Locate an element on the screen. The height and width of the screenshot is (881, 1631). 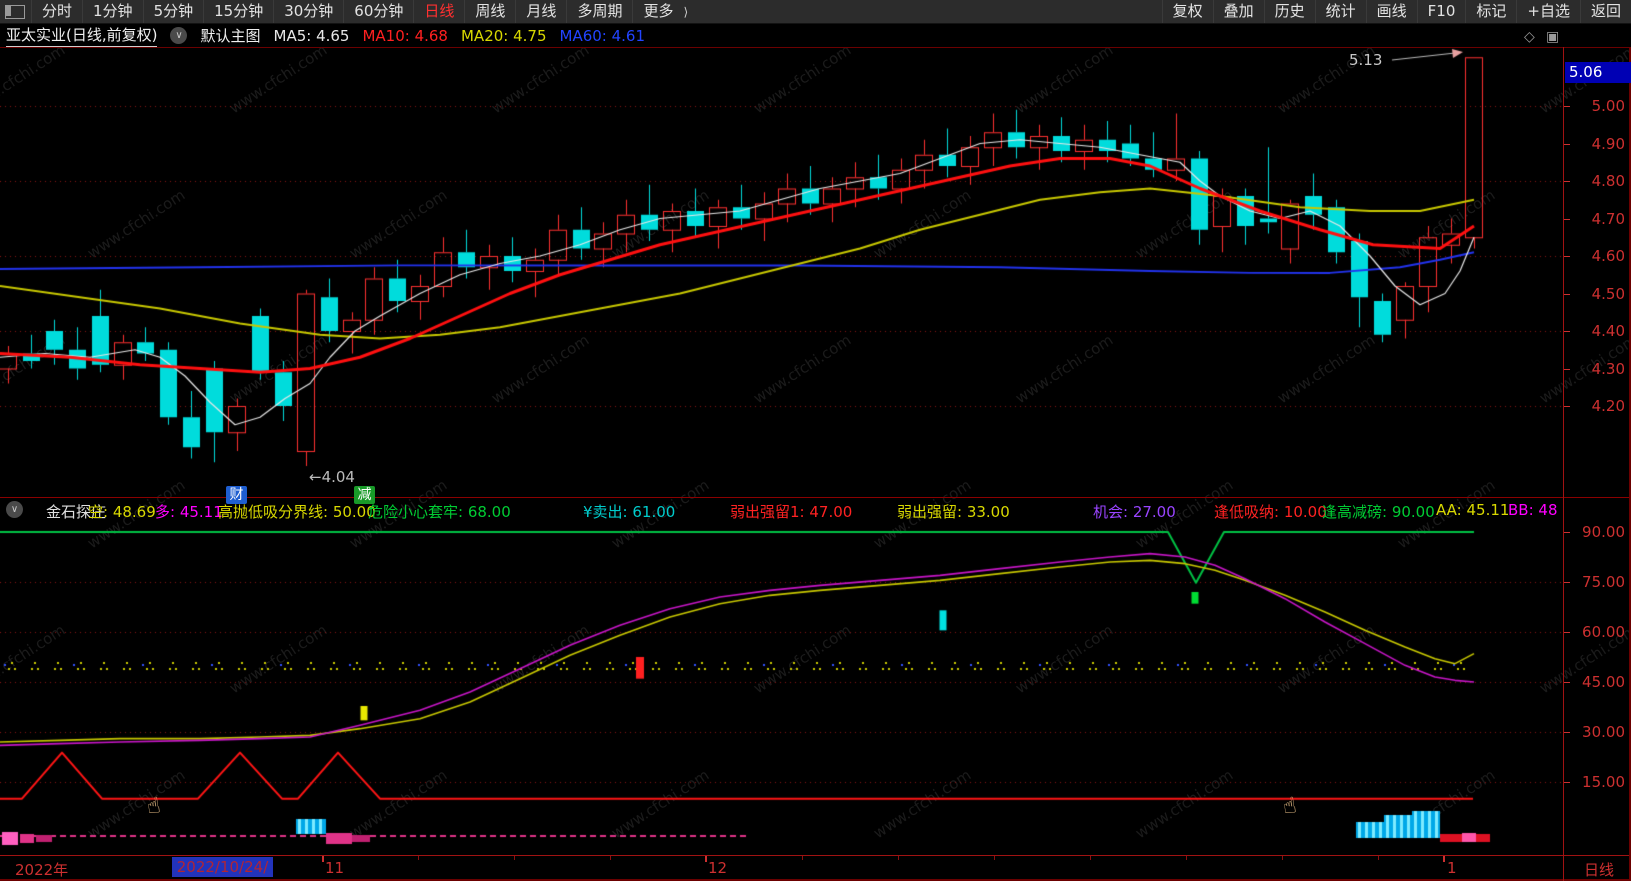
action-button-2: 历史 is located at coordinates (1289, 11).